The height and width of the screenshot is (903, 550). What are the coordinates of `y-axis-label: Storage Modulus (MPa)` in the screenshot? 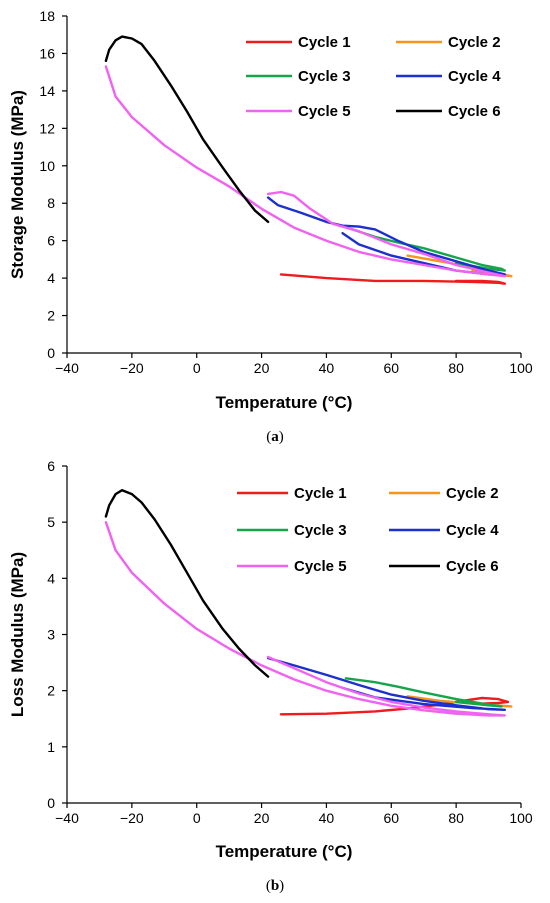 It's located at (17, 184).